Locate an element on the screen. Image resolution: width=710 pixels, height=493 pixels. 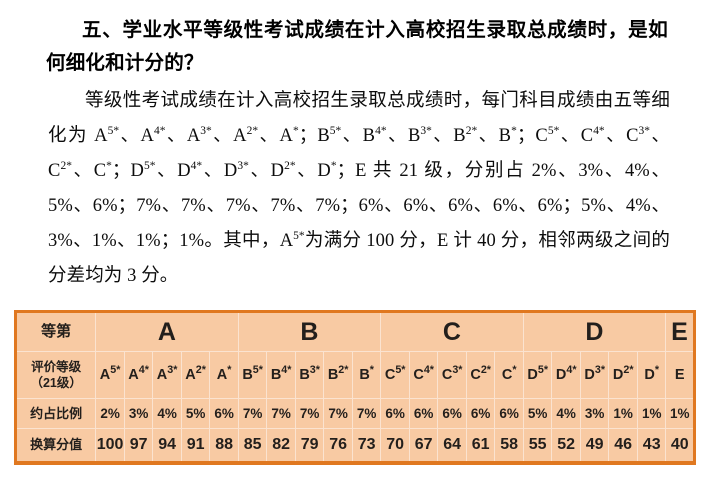
band-header-d: D is located at coordinates (595, 331).